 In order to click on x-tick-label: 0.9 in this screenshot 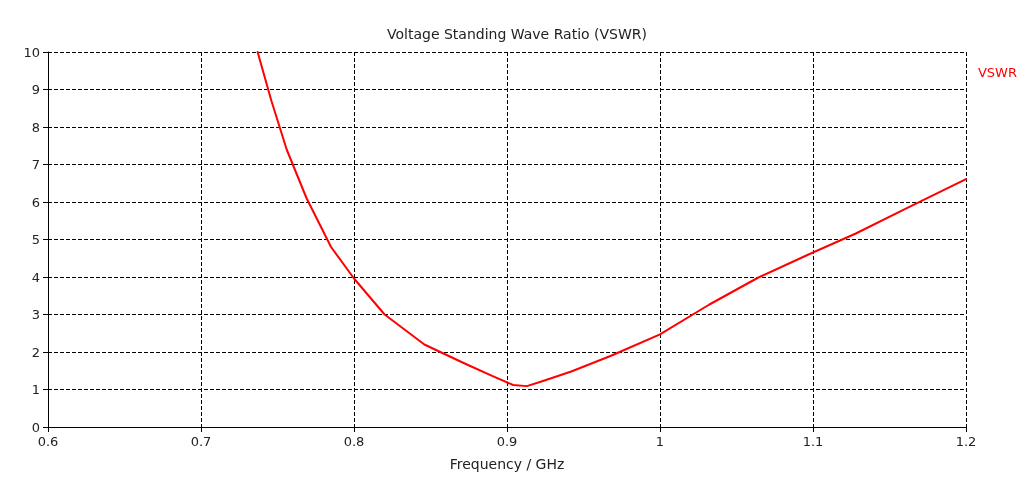, I will do `click(507, 441)`.